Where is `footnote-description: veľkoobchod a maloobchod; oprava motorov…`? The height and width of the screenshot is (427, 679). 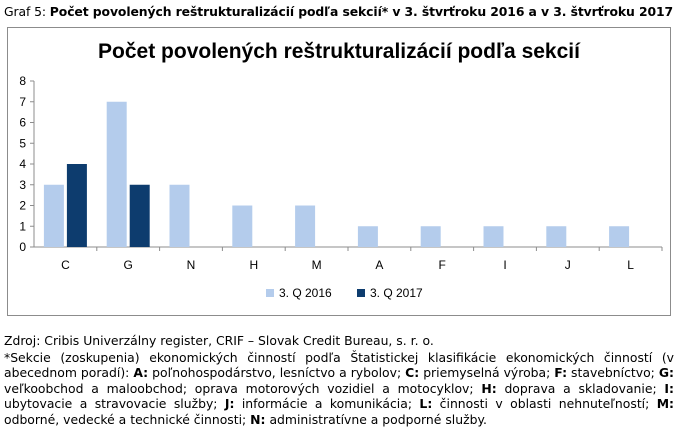
footnote-description: veľkoobchod a maloobchod; oprava motorov… is located at coordinates (243, 388).